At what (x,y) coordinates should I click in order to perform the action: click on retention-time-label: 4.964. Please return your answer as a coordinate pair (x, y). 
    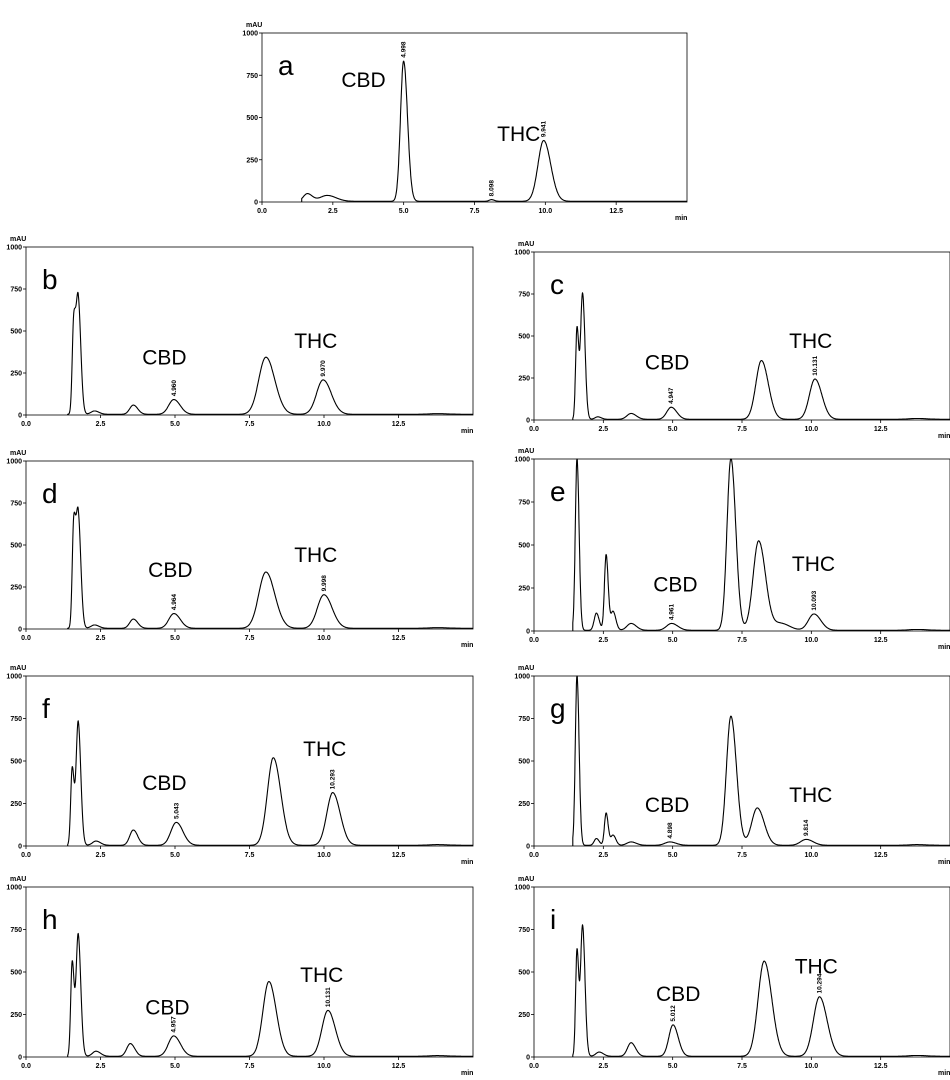
    Looking at the image, I should click on (174, 602).